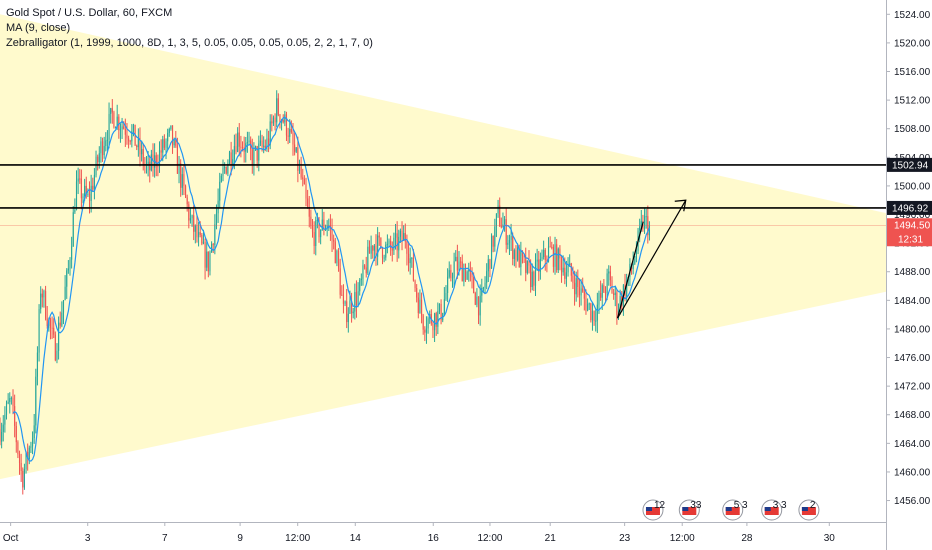 This screenshot has height=550, width=932. What do you see at coordinates (680, 205) in the screenshot?
I see `trend-arrow-head` at bounding box center [680, 205].